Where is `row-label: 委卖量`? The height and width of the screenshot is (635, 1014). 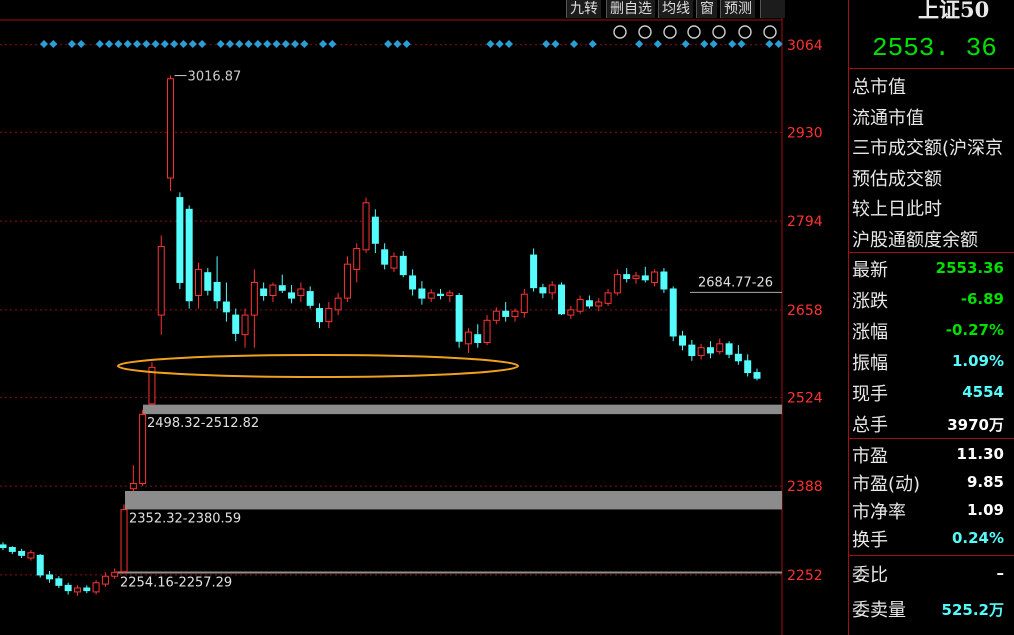
row-label: 委卖量 is located at coordinates (879, 610).